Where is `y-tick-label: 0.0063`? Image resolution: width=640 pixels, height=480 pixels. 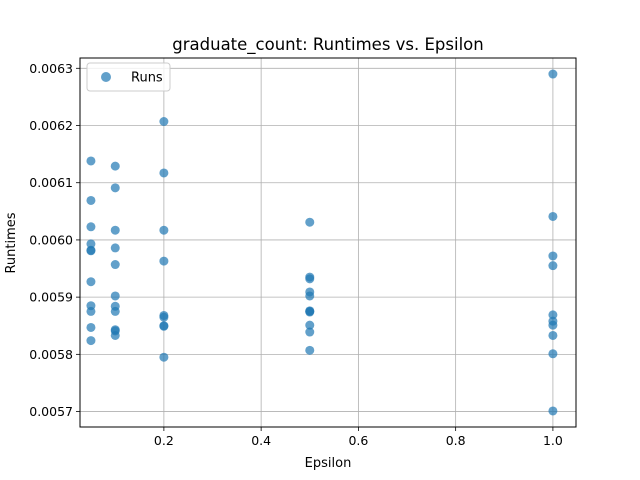
y-tick-label: 0.0063 is located at coordinates (51, 68).